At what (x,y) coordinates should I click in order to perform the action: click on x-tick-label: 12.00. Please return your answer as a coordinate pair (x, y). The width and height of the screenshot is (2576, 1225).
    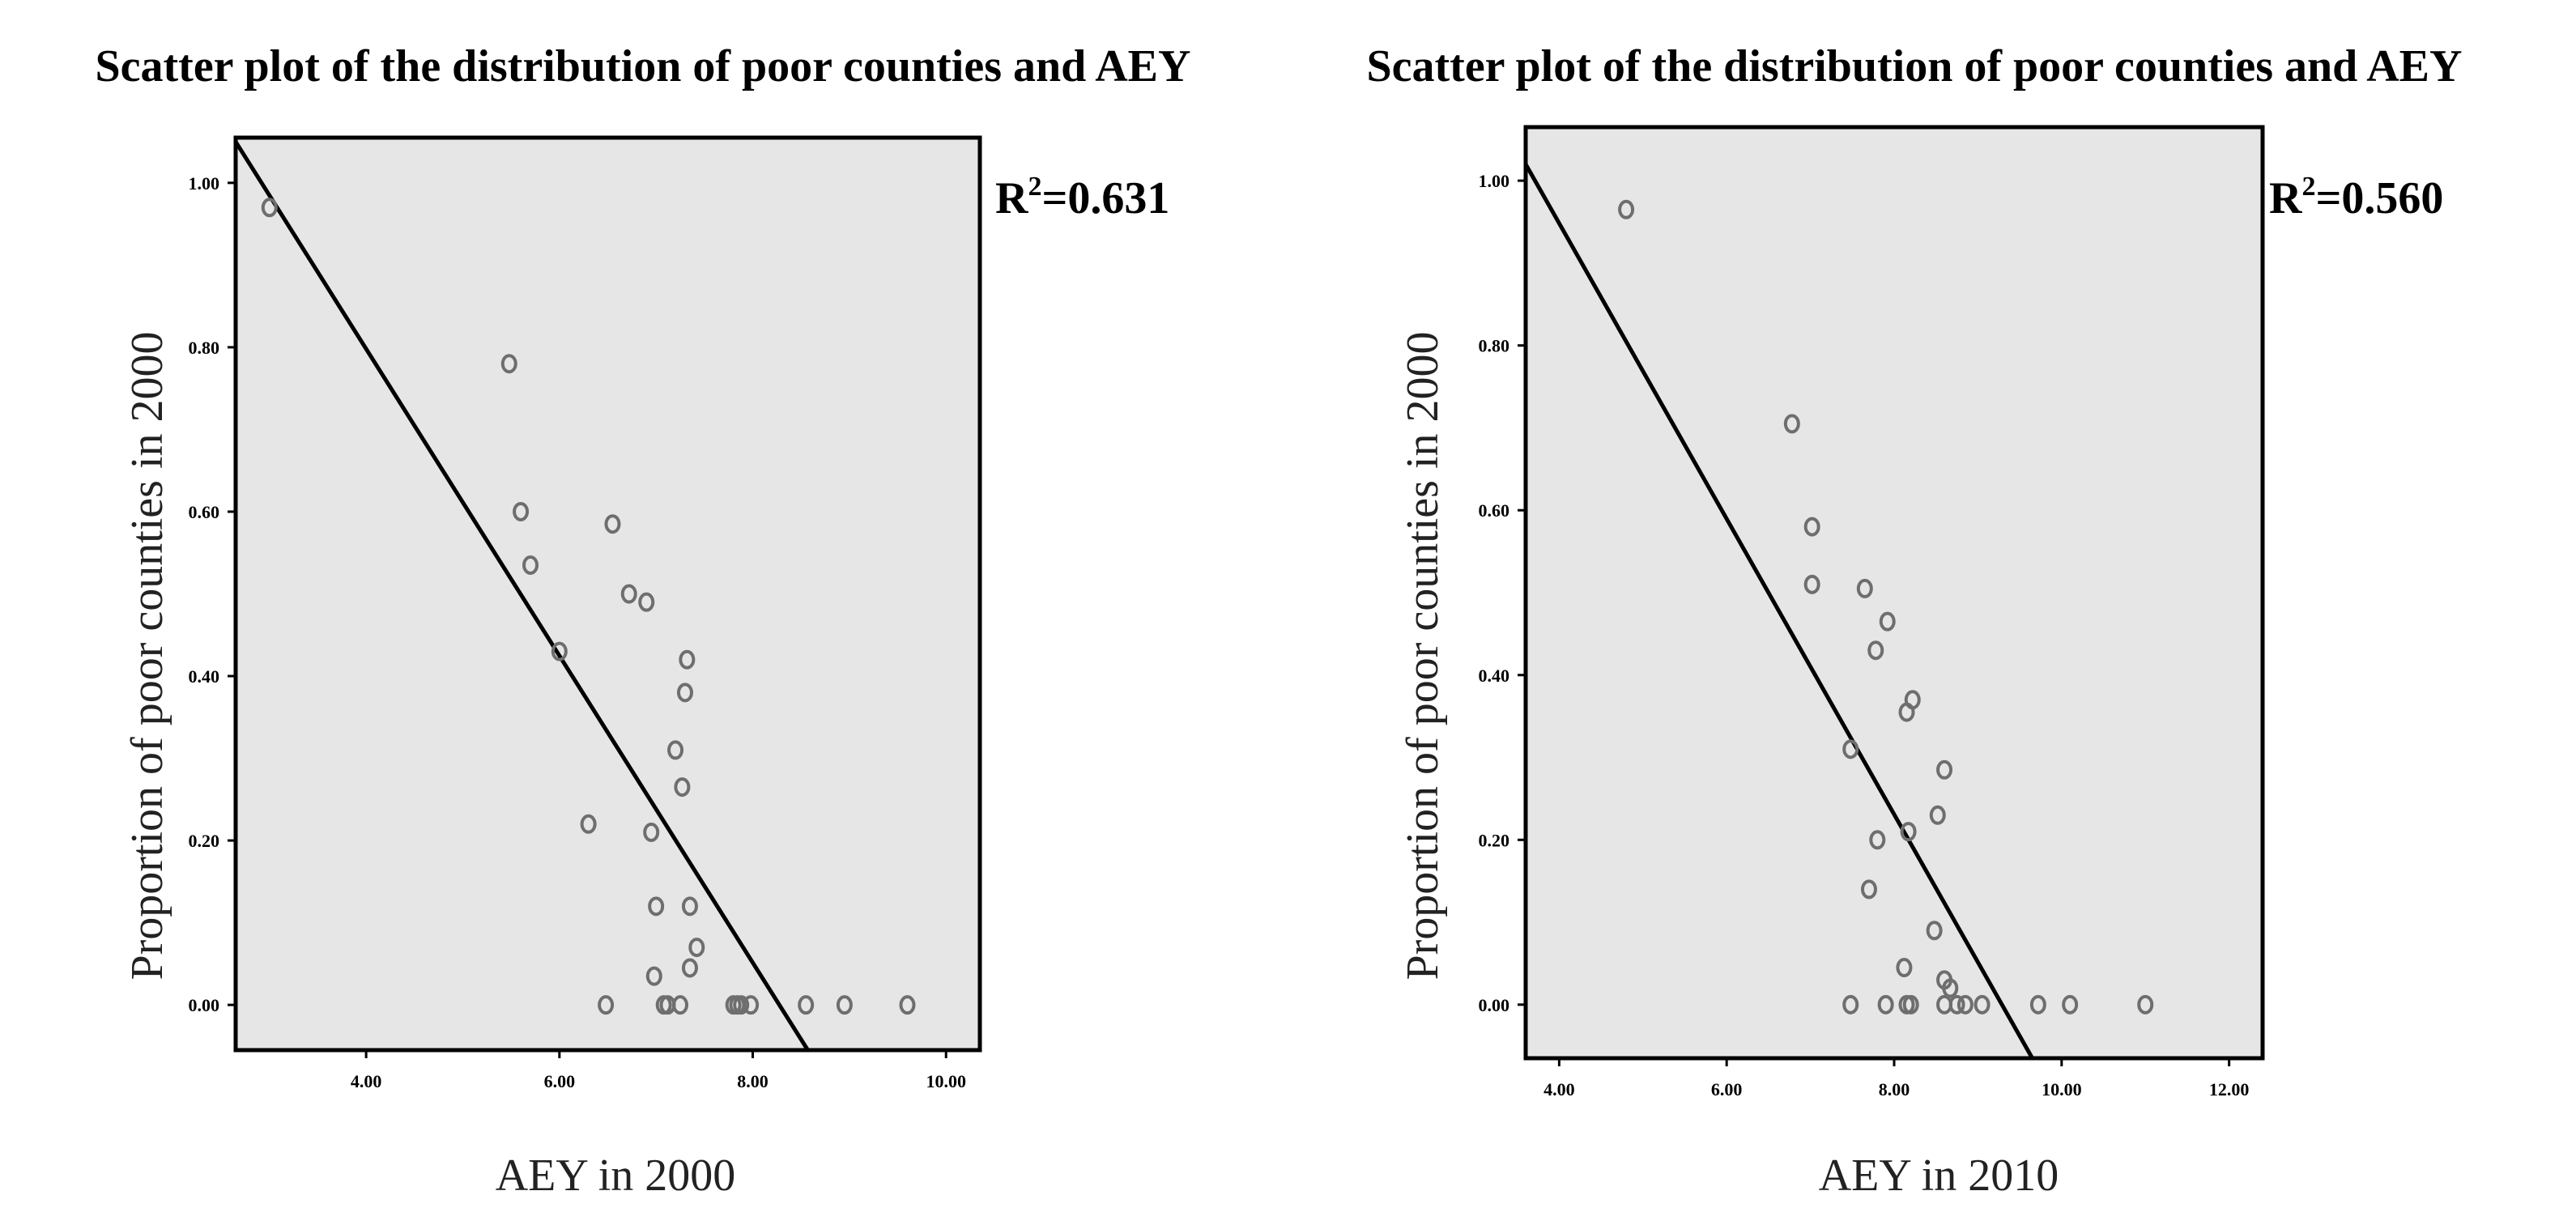
    Looking at the image, I should click on (2229, 1089).